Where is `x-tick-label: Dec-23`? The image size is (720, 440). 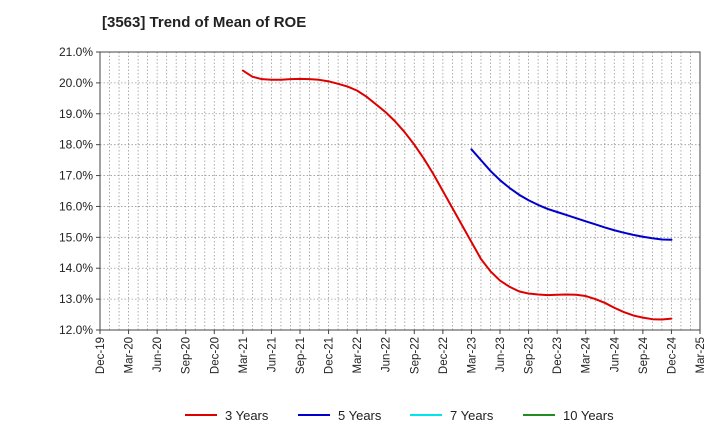 x-tick-label: Dec-23 is located at coordinates (558, 355).